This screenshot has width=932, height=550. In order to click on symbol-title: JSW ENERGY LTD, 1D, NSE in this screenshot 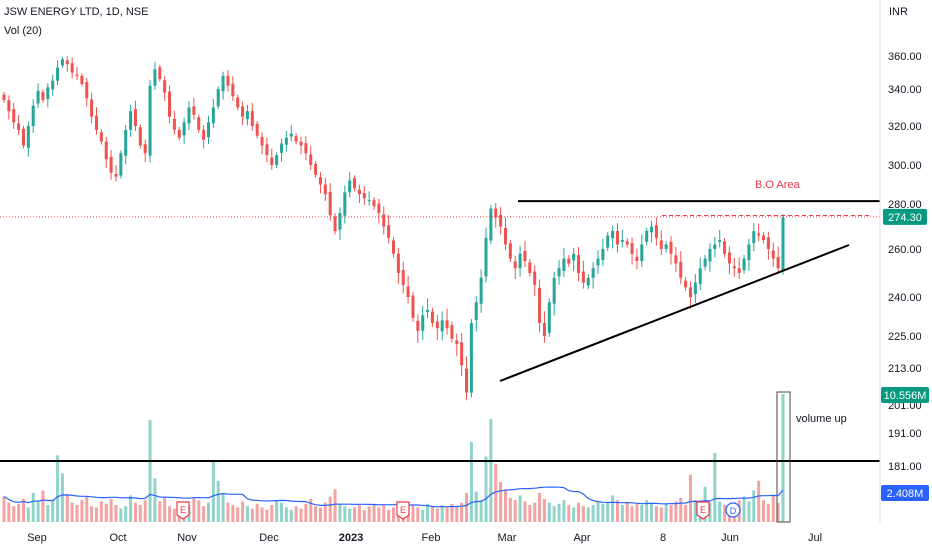, I will do `click(76, 12)`.